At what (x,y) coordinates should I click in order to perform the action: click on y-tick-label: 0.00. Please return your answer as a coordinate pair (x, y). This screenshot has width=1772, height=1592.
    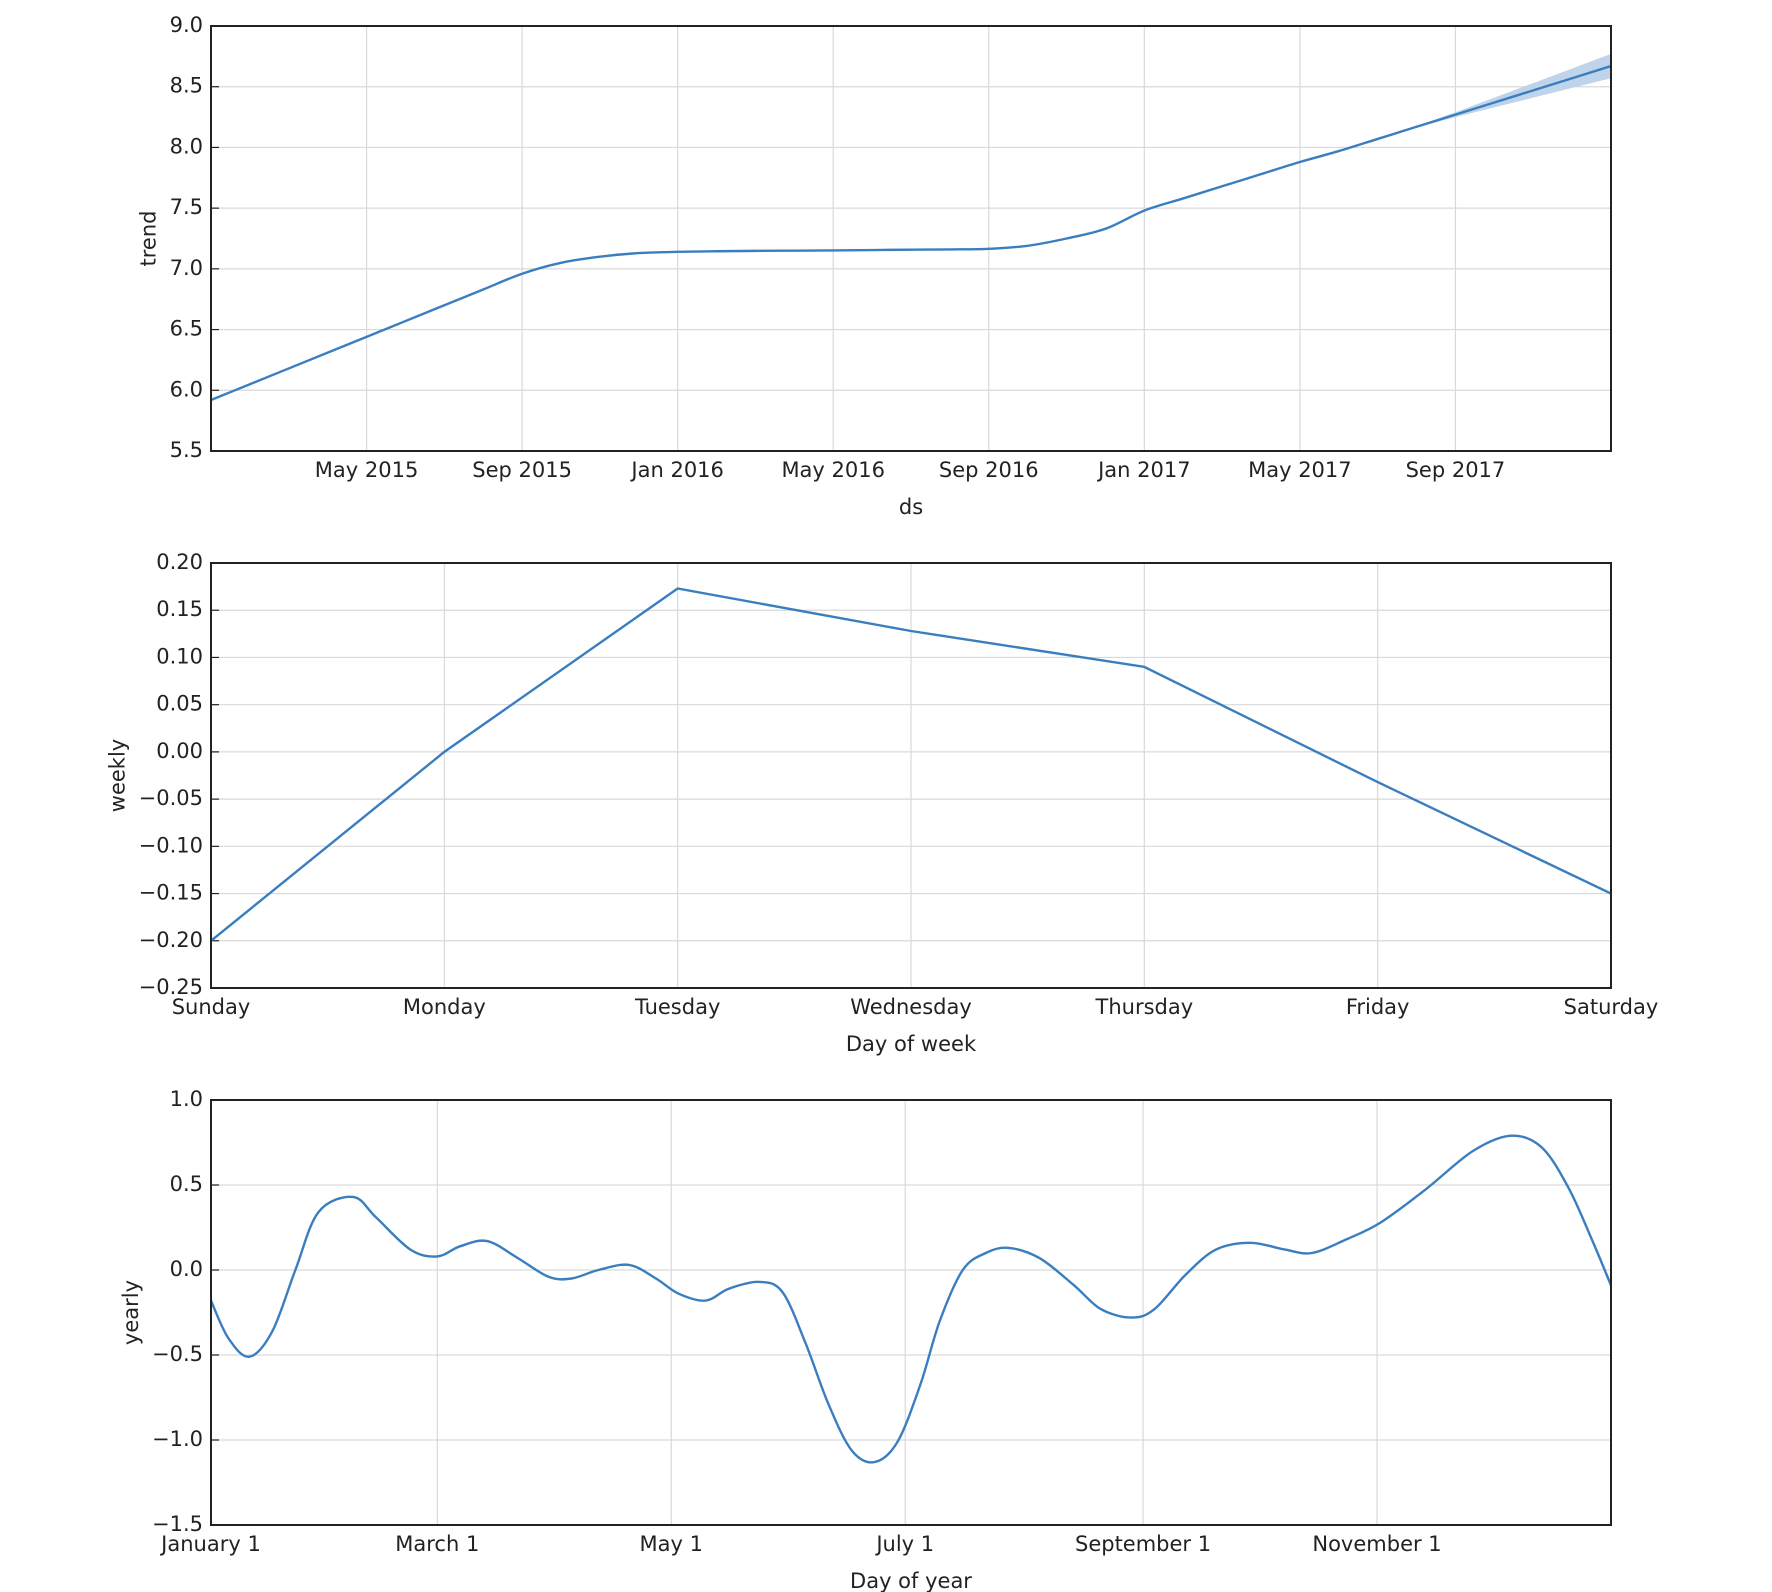
    Looking at the image, I should click on (179, 751).